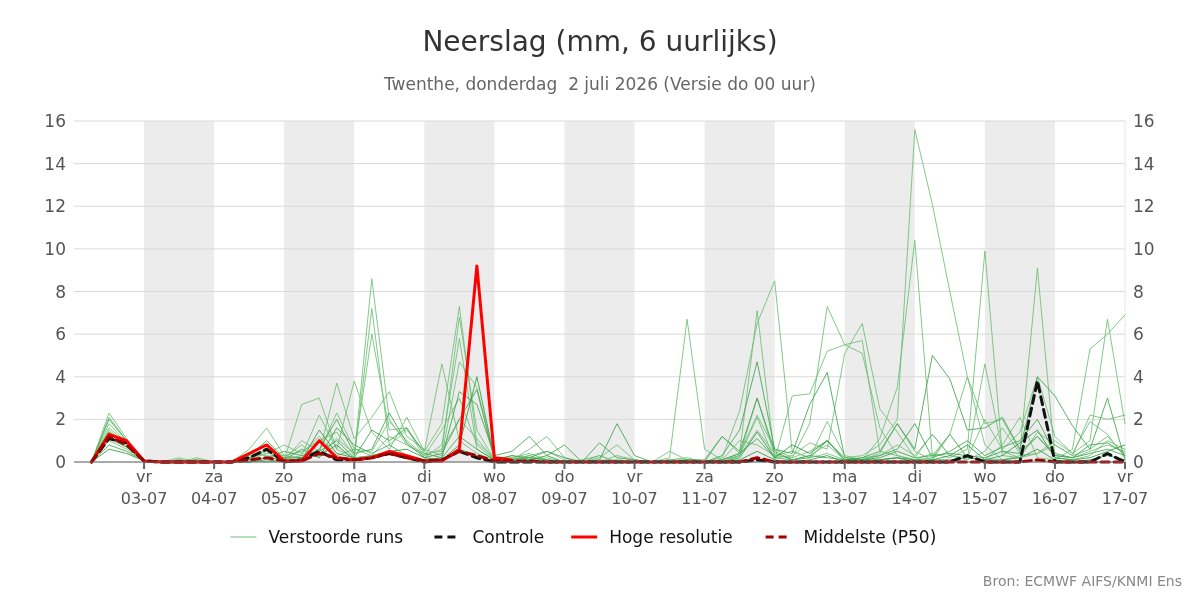 Image resolution: width=1200 pixels, height=600 pixels. Describe the element at coordinates (336, 537) in the screenshot. I see `legend-label: Verstoorde runs` at that location.